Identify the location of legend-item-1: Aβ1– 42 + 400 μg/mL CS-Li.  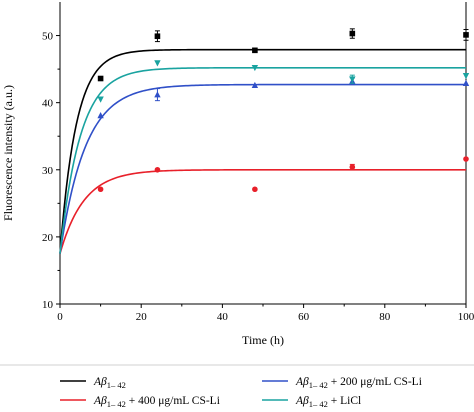
(140, 402).